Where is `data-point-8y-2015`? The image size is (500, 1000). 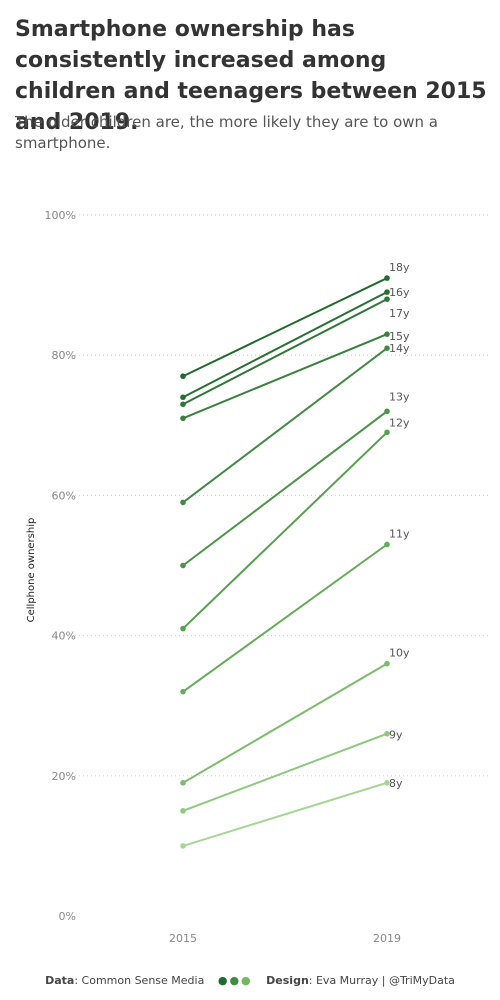
data-point-8y-2015 is located at coordinates (183, 846).